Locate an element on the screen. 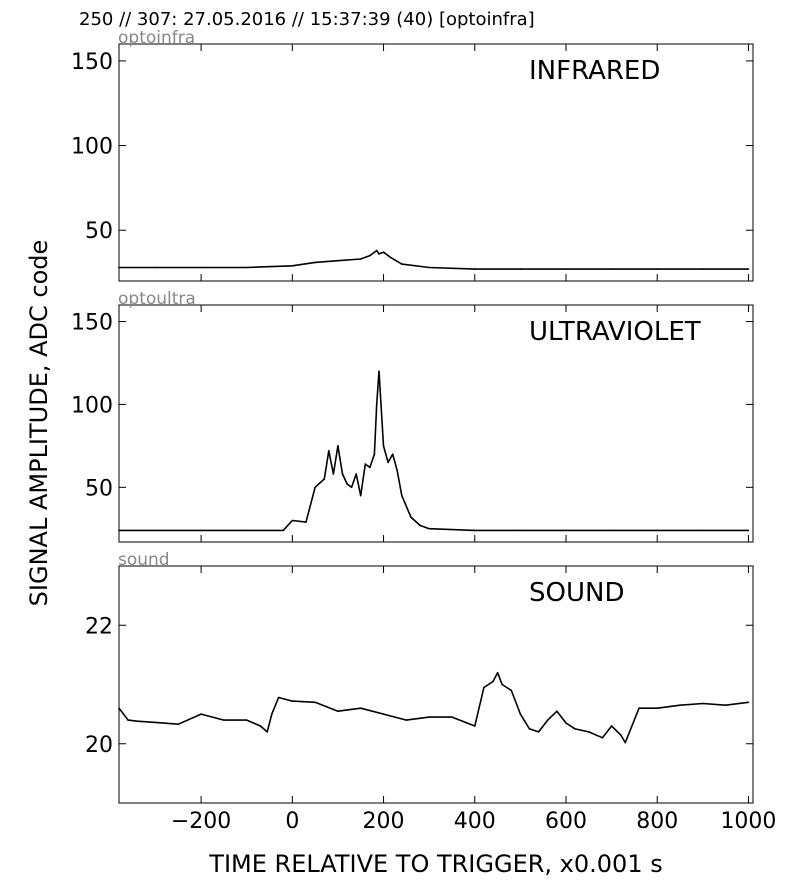 The width and height of the screenshot is (792, 882). panel-label: INFRARED is located at coordinates (594, 71).